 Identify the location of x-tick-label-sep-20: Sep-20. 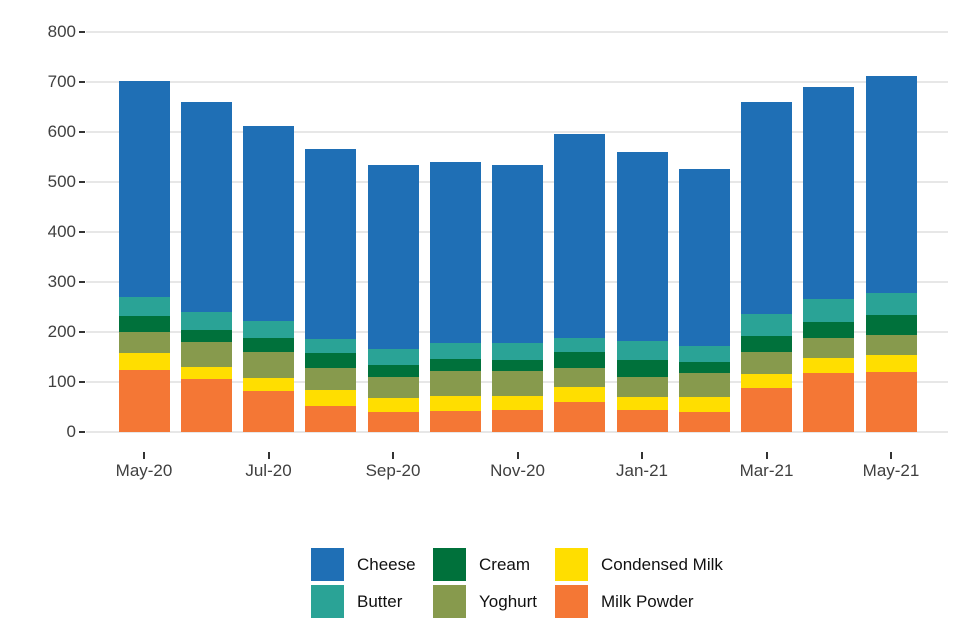
(393, 470).